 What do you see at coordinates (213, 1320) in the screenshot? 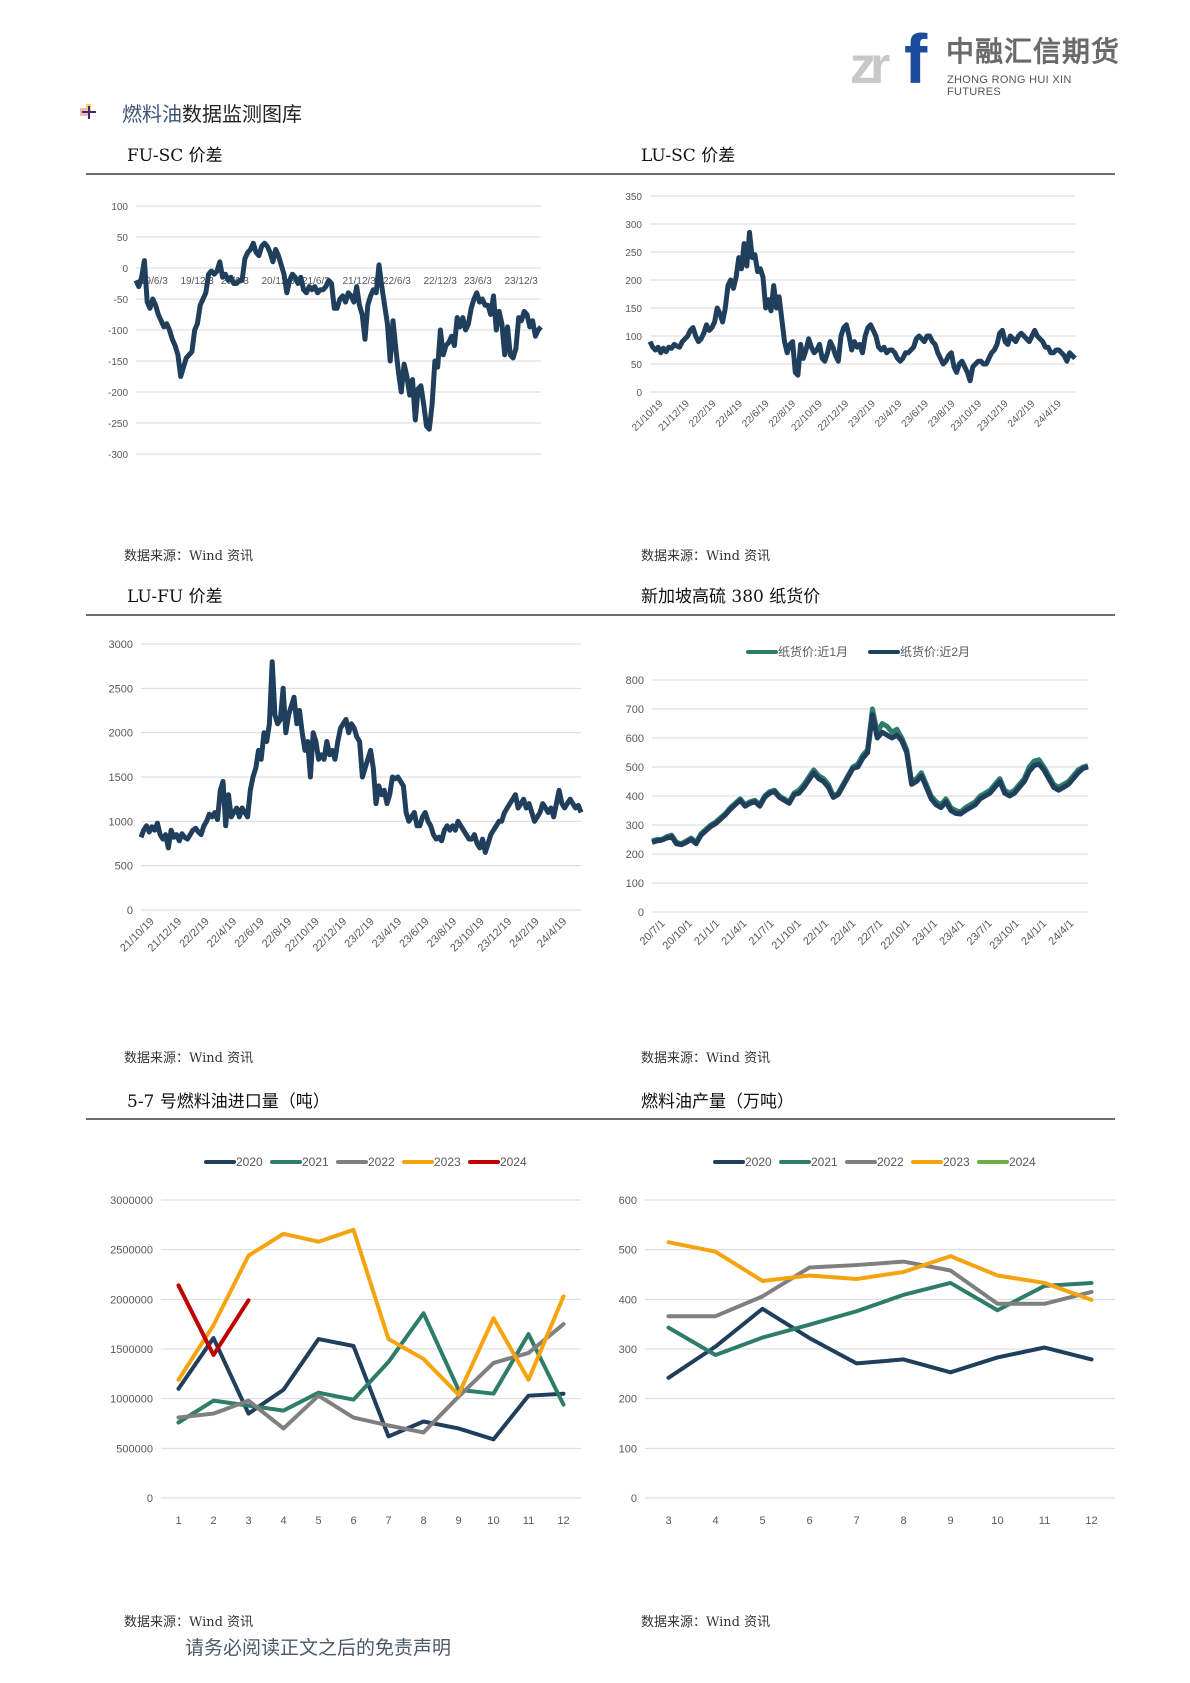
I see `series-line-2024` at bounding box center [213, 1320].